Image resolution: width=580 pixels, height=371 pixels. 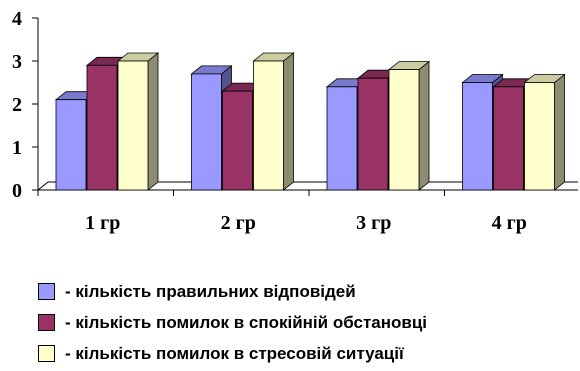 What do you see at coordinates (17, 148) in the screenshot?
I see `y-tick-label: 1` at bounding box center [17, 148].